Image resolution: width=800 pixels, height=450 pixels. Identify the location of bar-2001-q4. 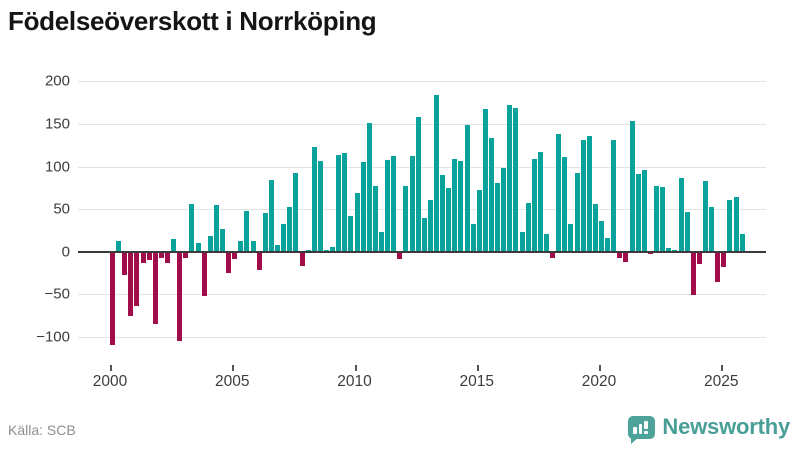
(155, 288).